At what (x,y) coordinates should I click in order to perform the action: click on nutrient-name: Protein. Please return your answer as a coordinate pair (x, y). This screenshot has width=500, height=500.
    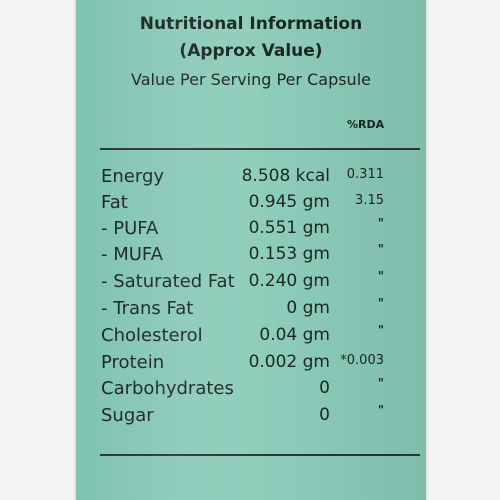
    Looking at the image, I should click on (133, 362).